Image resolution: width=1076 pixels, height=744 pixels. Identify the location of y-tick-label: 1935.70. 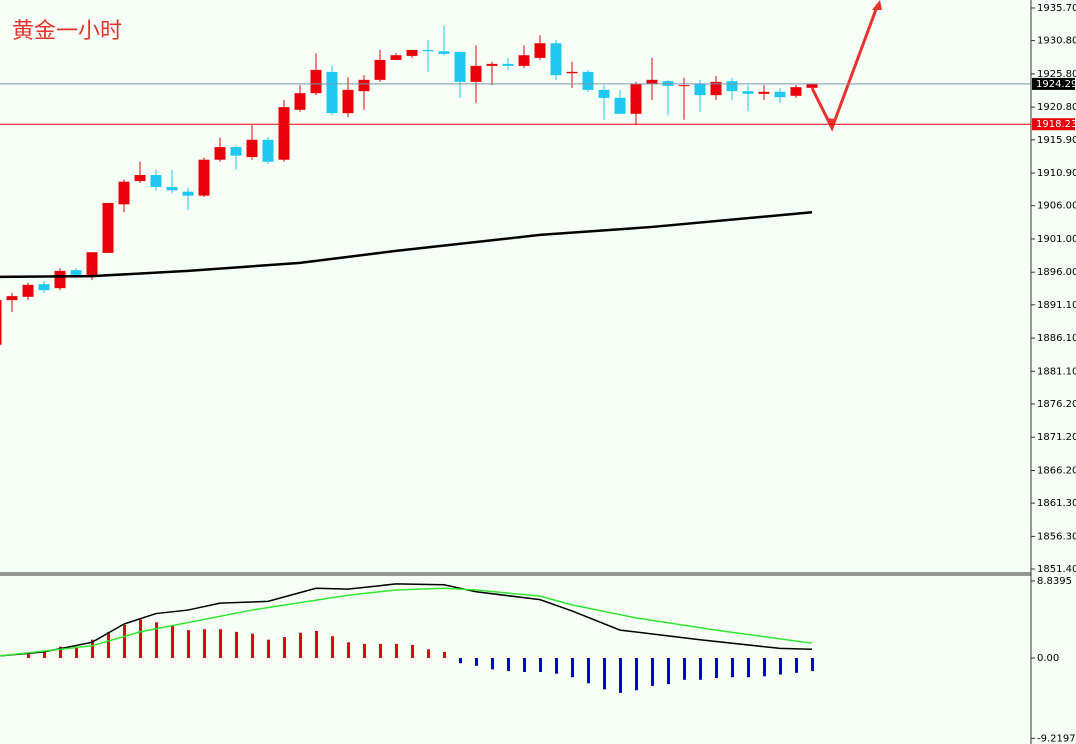
(1056, 8).